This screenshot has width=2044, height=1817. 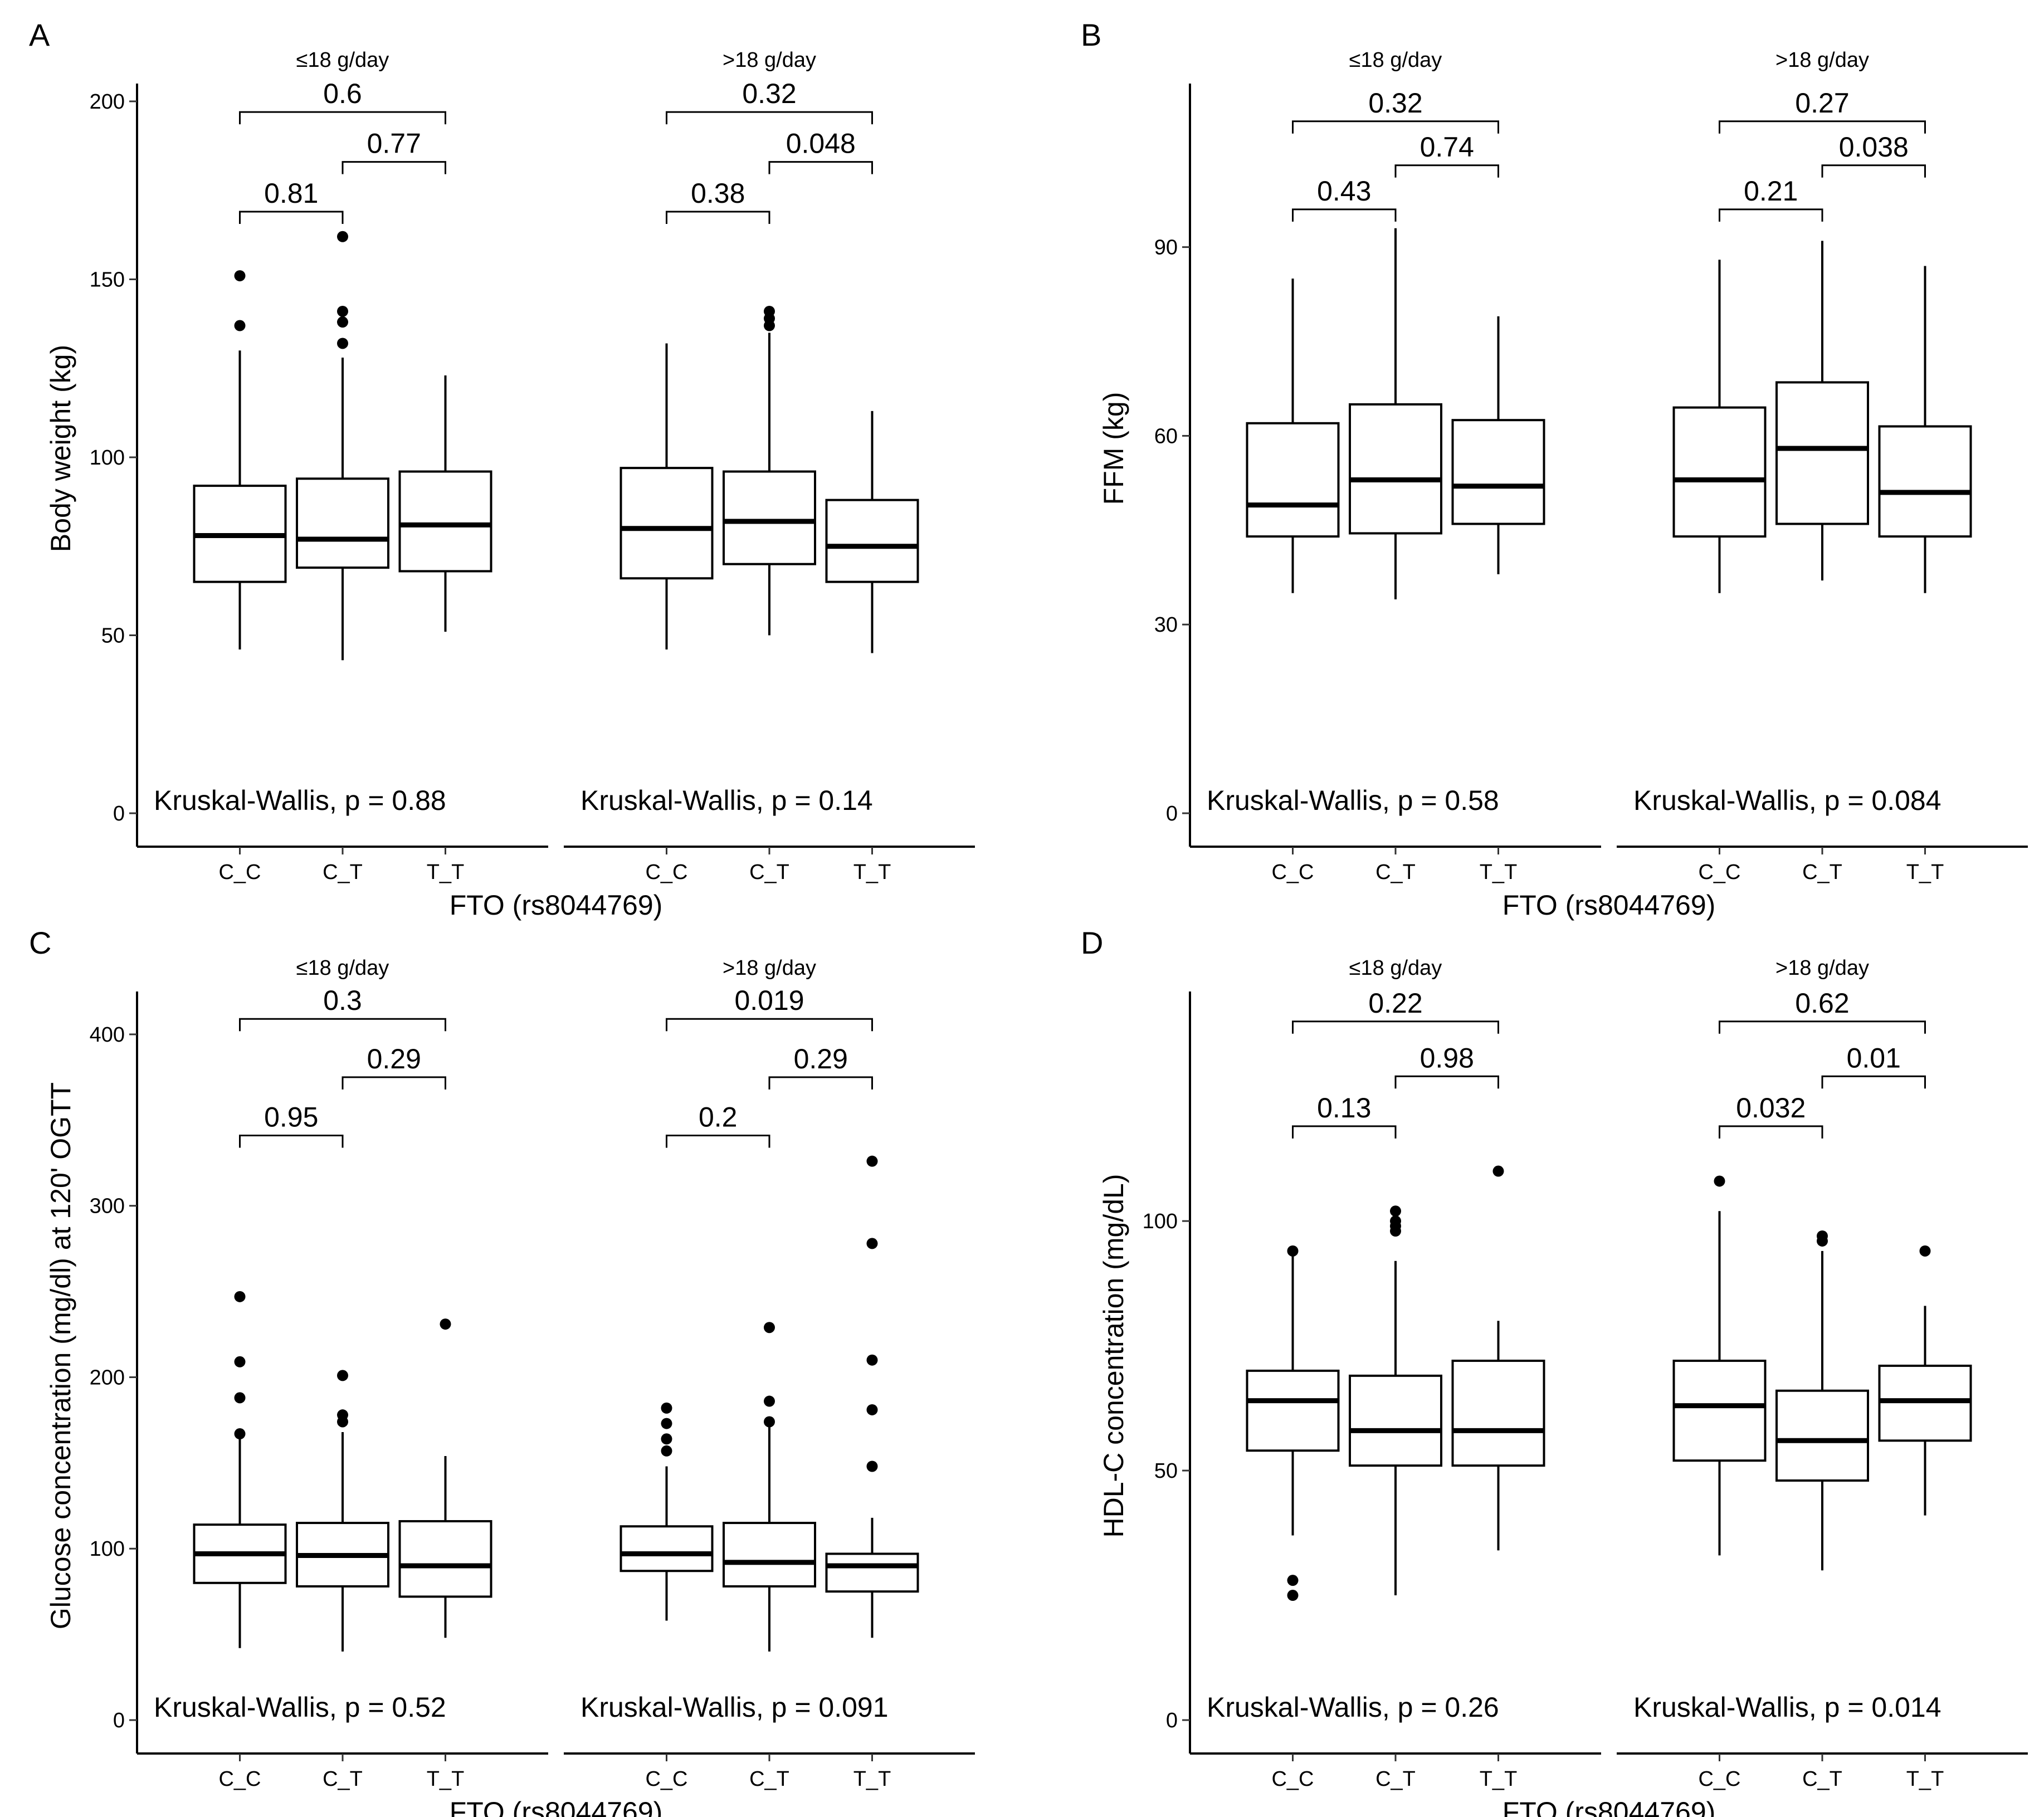 What do you see at coordinates (1874, 154) in the screenshot?
I see `comparison-bracket: 0.038` at bounding box center [1874, 154].